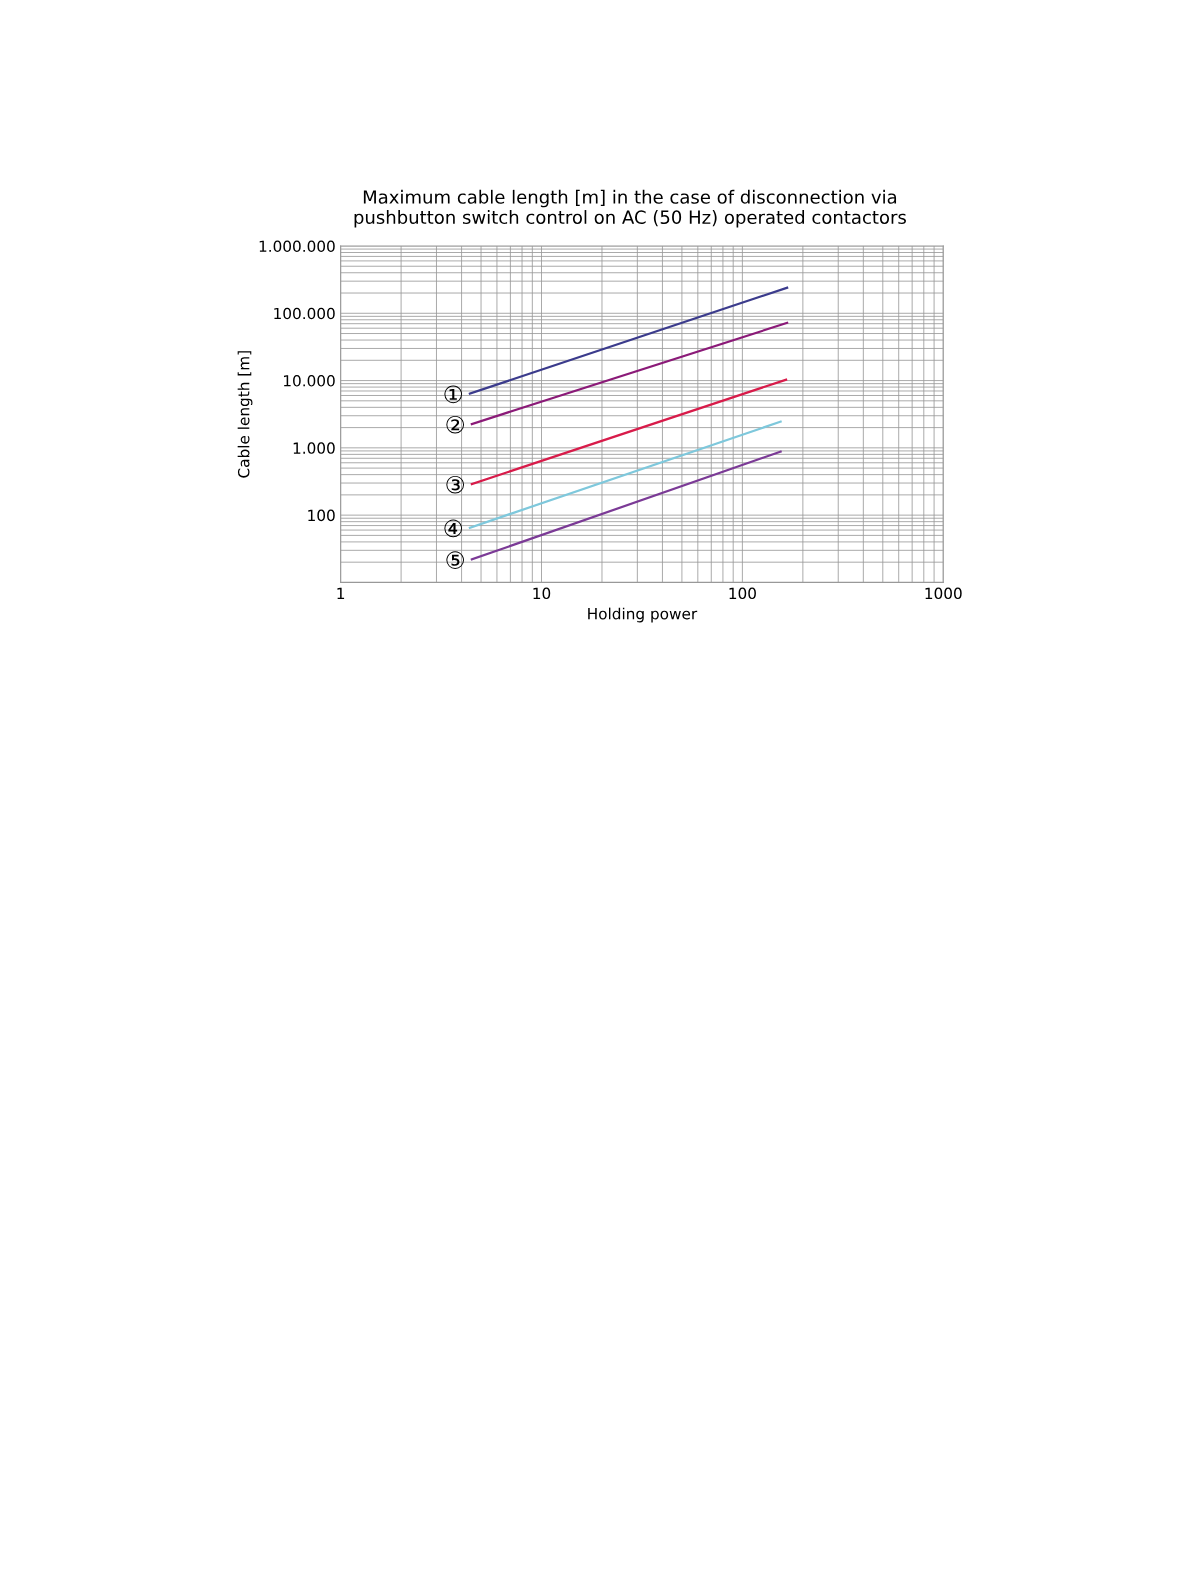 The width and height of the screenshot is (1191, 1587). Describe the element at coordinates (542, 593) in the screenshot. I see `x-tick-label: 10` at that location.